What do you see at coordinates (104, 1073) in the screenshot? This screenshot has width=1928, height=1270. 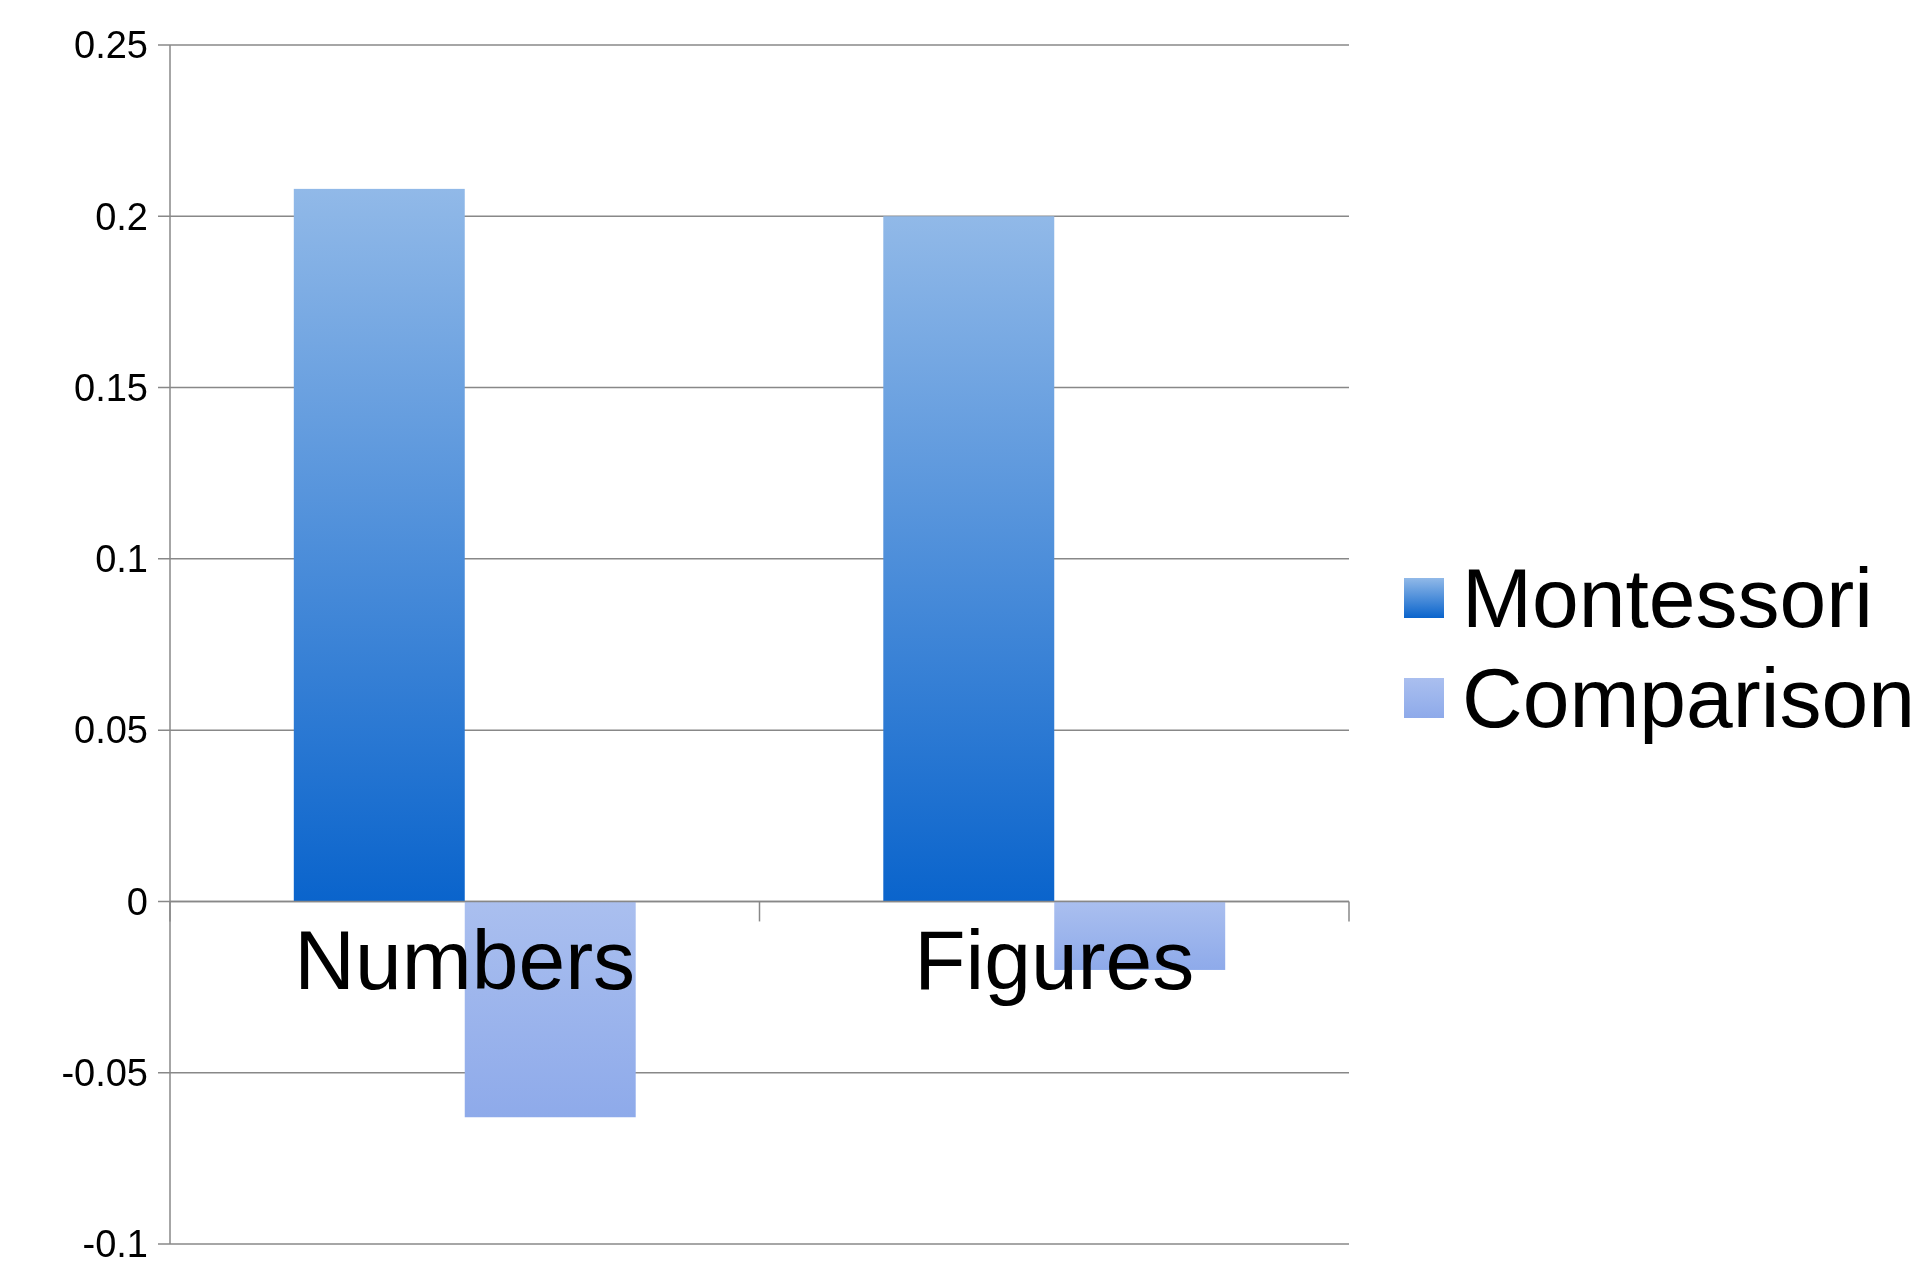 I see `y-tick-label: -0.05` at bounding box center [104, 1073].